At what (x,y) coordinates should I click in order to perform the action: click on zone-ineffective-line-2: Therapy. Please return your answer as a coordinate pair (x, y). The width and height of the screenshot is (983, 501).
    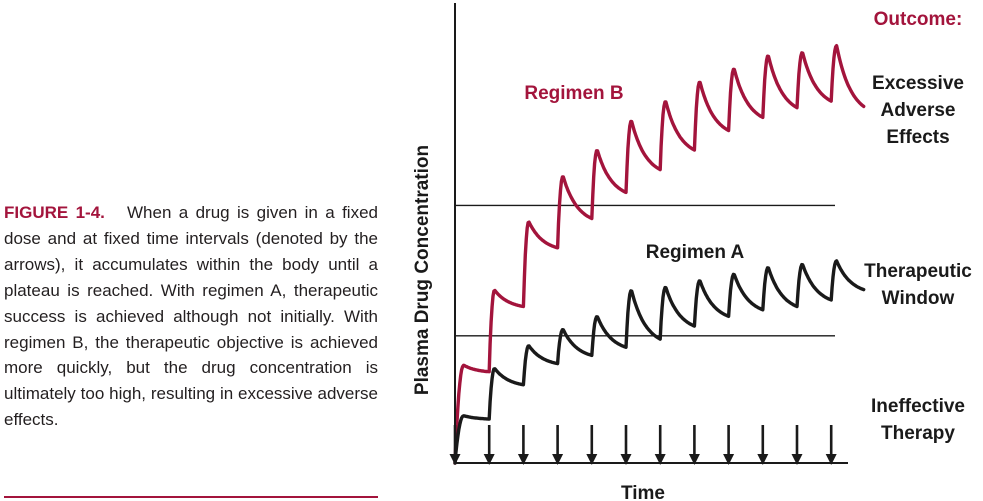
    Looking at the image, I should click on (918, 433).